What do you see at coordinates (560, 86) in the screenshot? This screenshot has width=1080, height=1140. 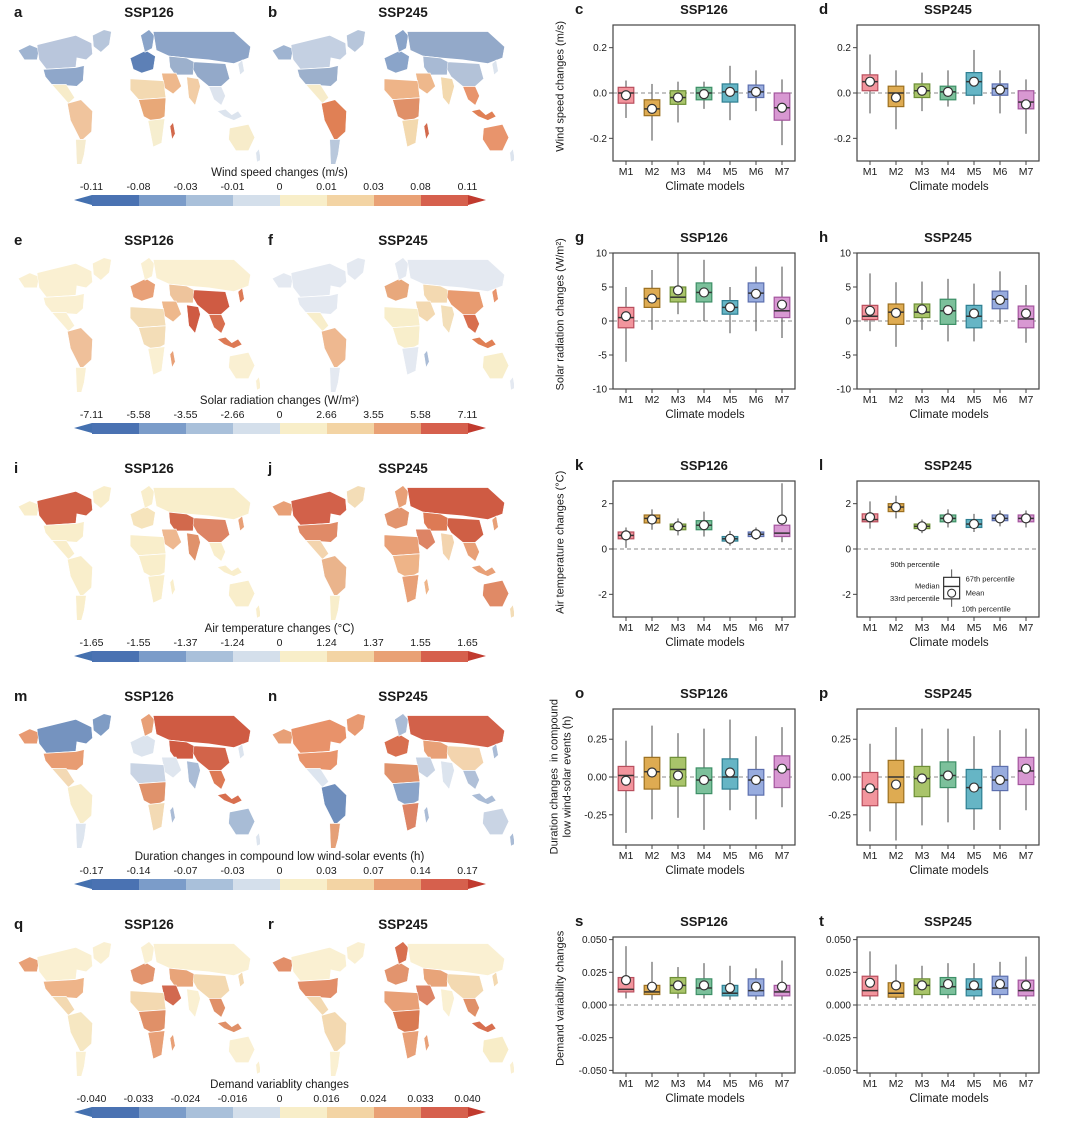 I see `y-axis-label: Wind speed changes (m/s)` at bounding box center [560, 86].